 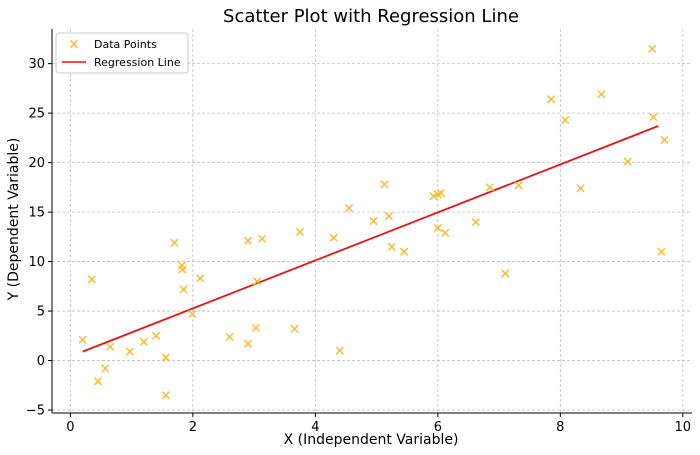 What do you see at coordinates (35, 411) in the screenshot?
I see `y-tick-label: −5` at bounding box center [35, 411].